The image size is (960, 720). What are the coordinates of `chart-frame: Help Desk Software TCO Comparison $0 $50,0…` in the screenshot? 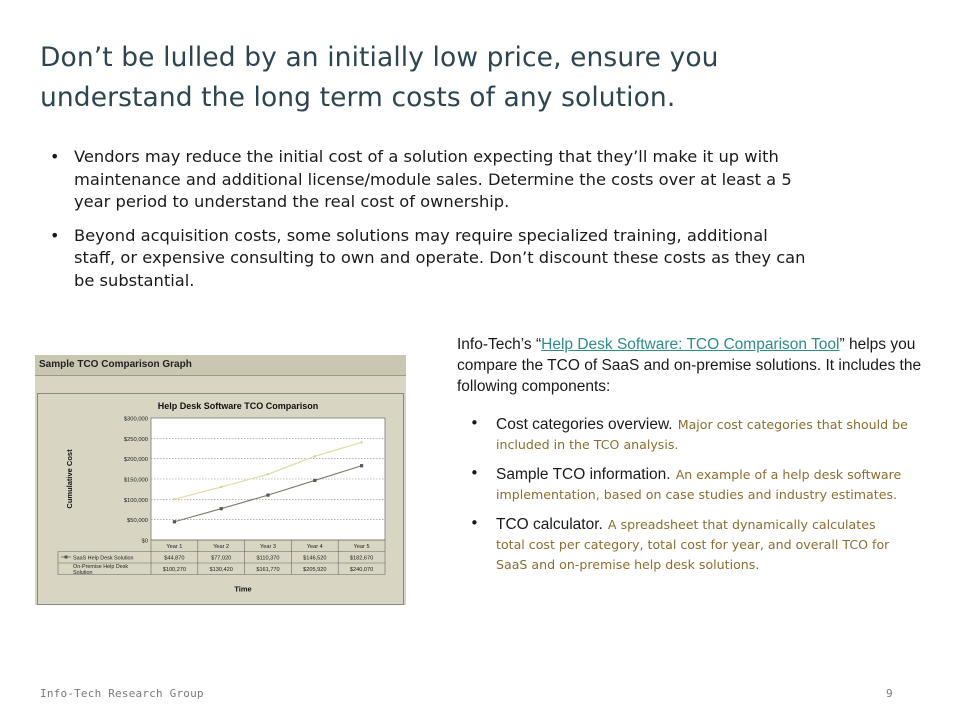 It's located at (220, 499).